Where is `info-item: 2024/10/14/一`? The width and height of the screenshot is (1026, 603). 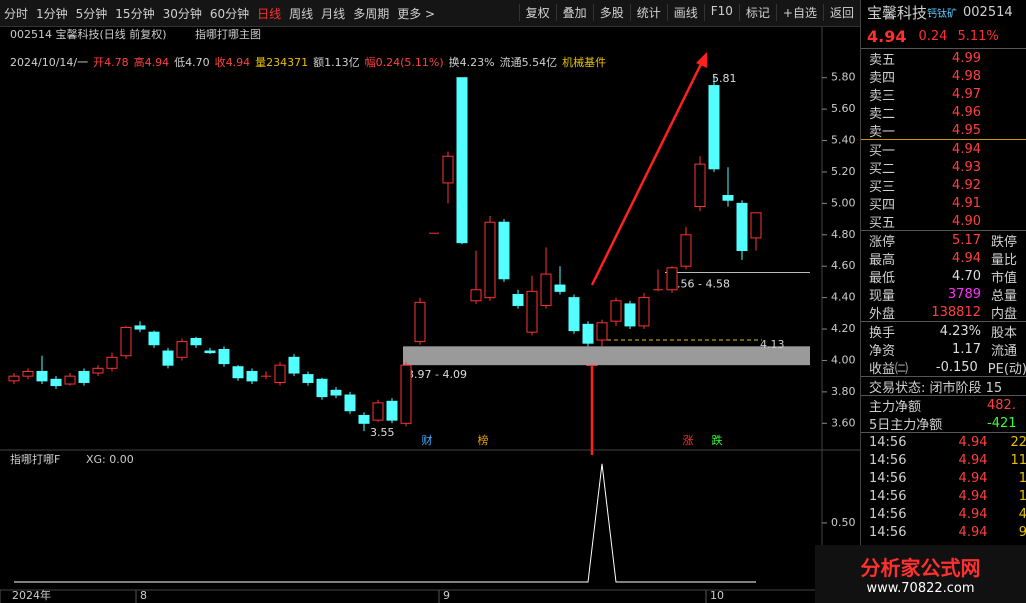
info-item: 2024/10/14/一 is located at coordinates (49, 62).